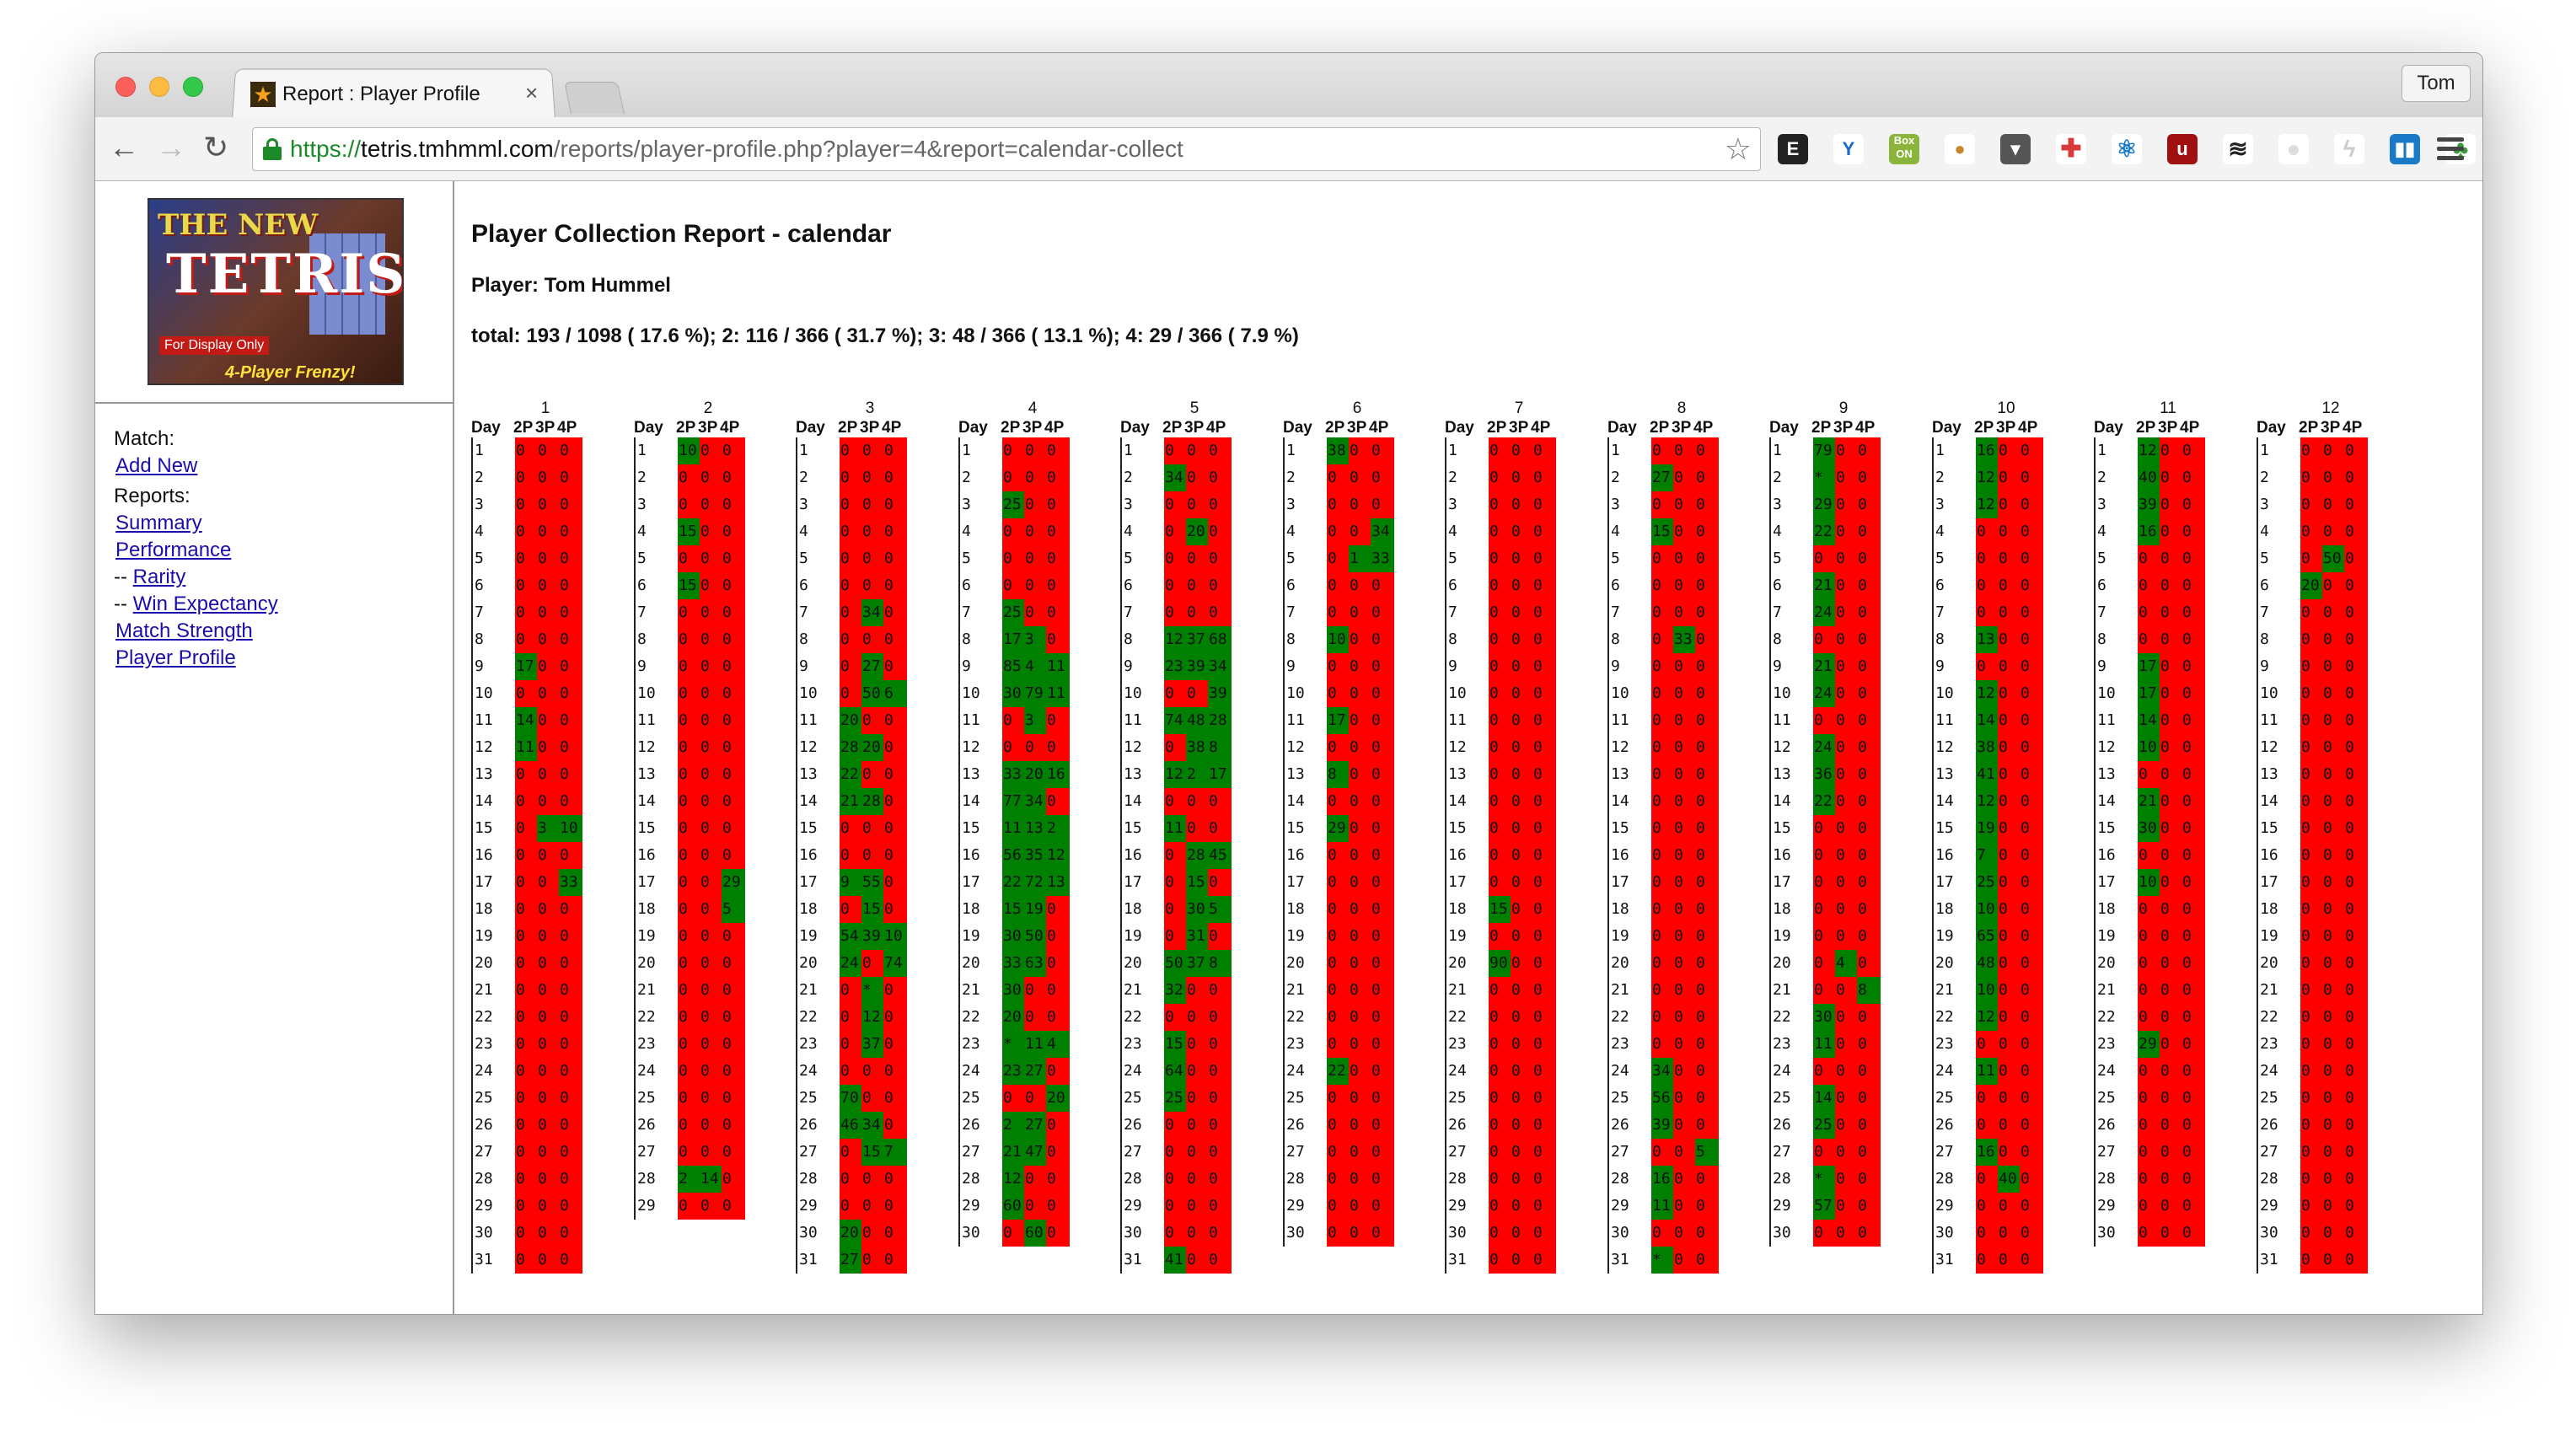 The image size is (2576, 1448). Describe the element at coordinates (1615, 451) in the screenshot. I see `day-number: 1` at that location.